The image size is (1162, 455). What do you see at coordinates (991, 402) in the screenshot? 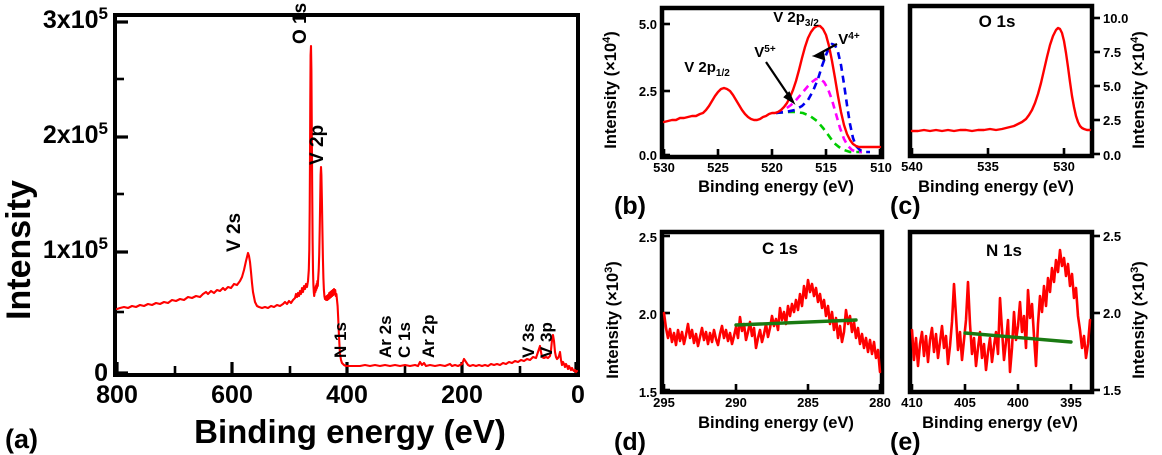
I see `panel-e-xtick-labels: 410 405 400 395` at bounding box center [991, 402].